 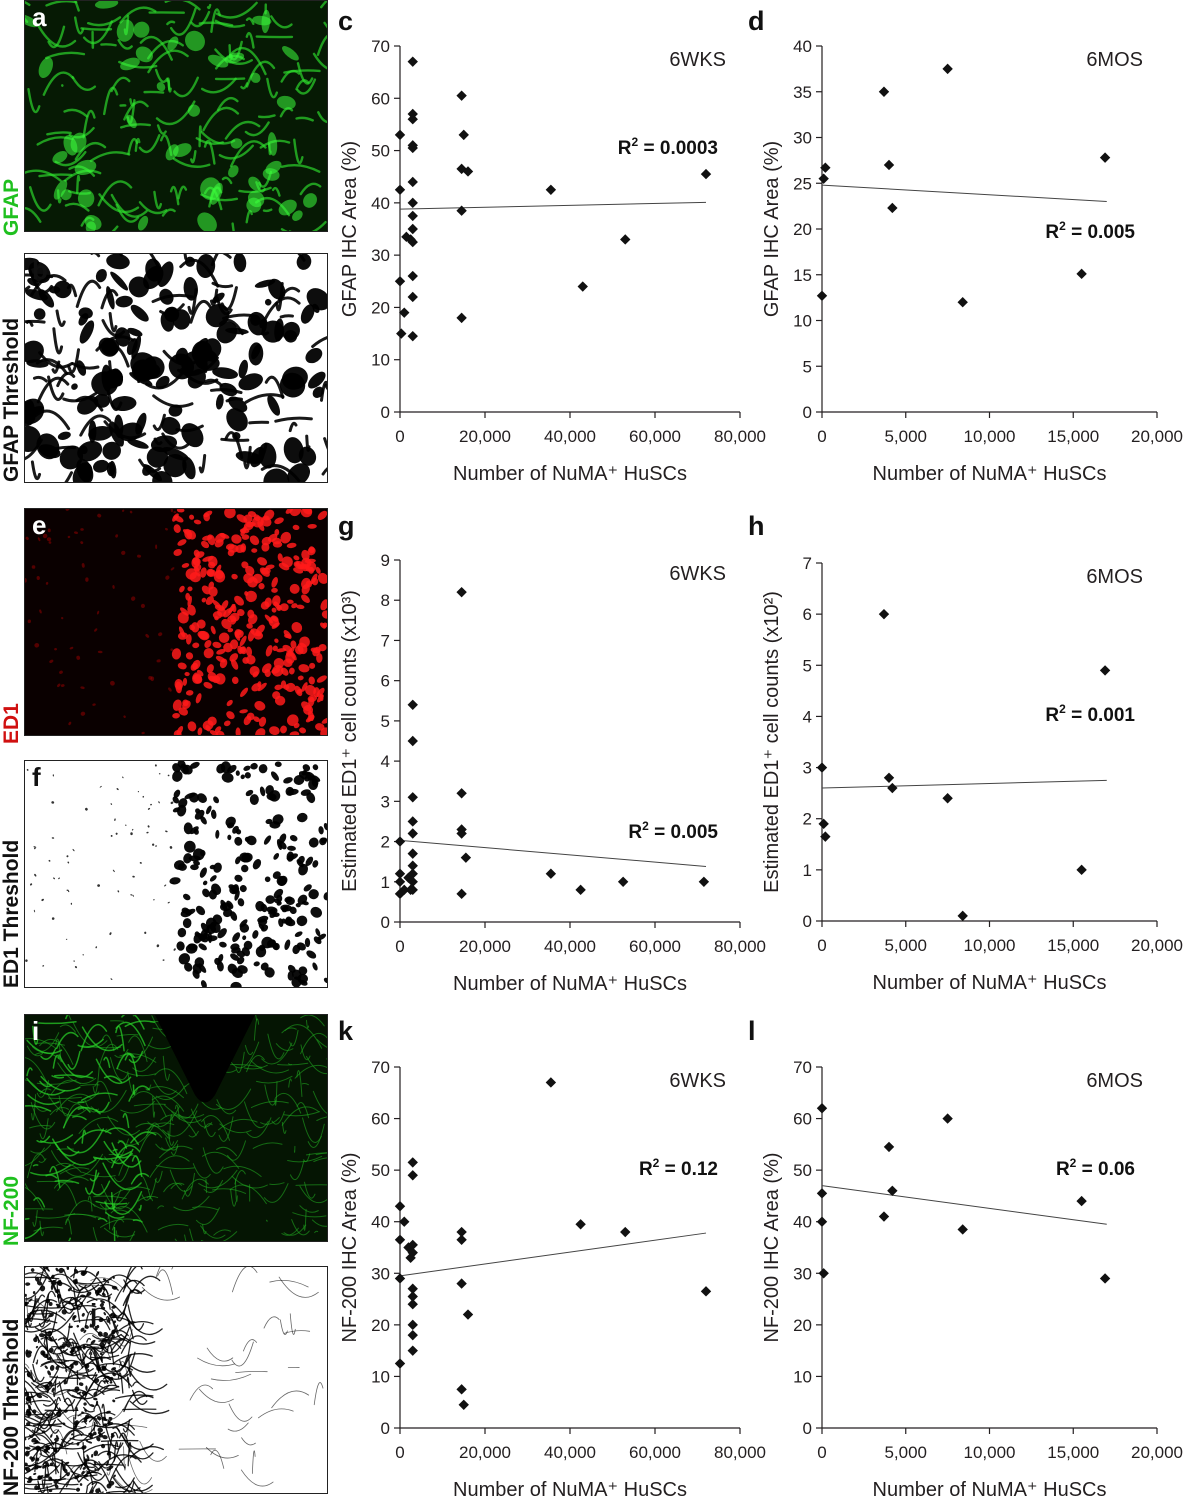 I want to click on chart-h-r-squared-label: R2 = 0.001, so click(x=1090, y=714).